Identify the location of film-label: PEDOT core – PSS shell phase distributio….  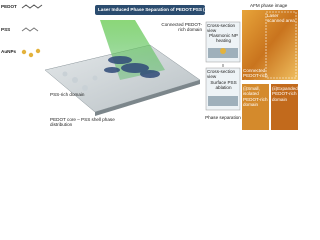
(82, 122).